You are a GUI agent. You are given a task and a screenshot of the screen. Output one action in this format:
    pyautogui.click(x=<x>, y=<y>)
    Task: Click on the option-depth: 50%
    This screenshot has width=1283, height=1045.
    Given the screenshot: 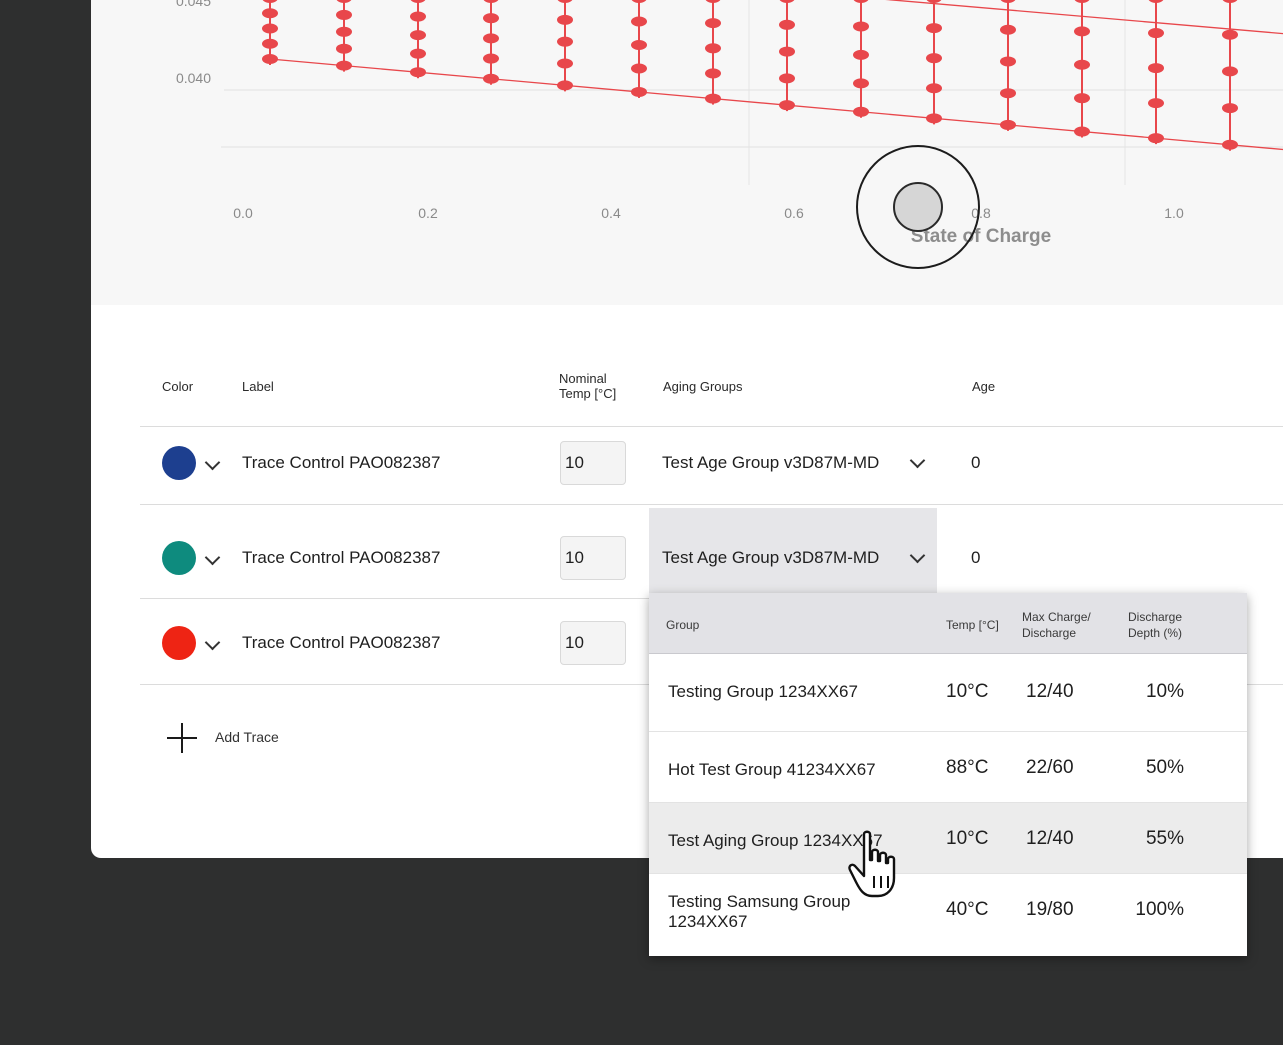 What is the action you would take?
    pyautogui.click(x=1164, y=767)
    